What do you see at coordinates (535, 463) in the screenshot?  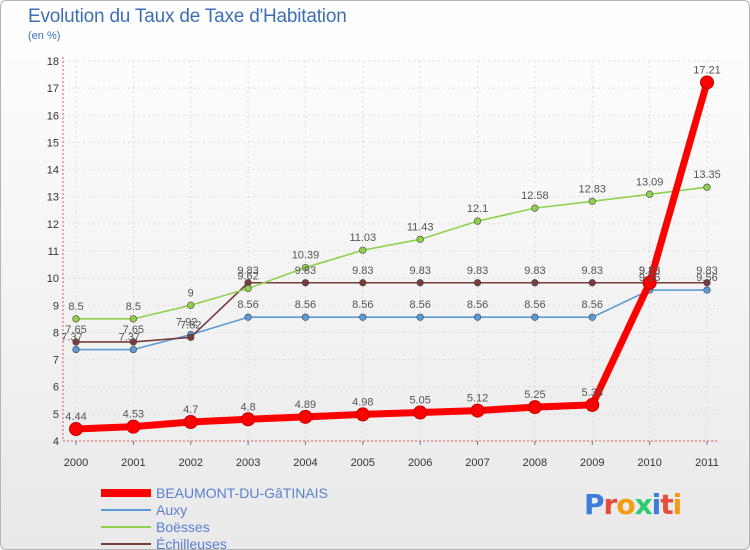 I see `x-tick-label: 2008` at bounding box center [535, 463].